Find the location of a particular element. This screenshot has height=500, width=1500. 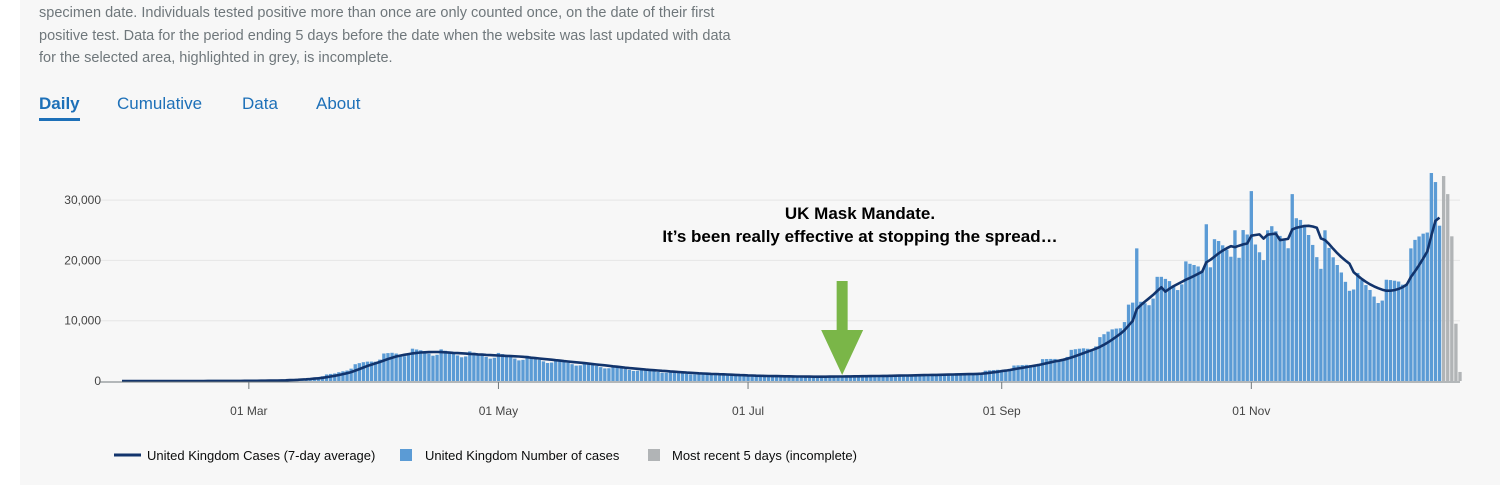

x-axis-ticks: 01 Mar 01 May 01 Jul 01 Sep 01 Nov is located at coordinates (750, 400).